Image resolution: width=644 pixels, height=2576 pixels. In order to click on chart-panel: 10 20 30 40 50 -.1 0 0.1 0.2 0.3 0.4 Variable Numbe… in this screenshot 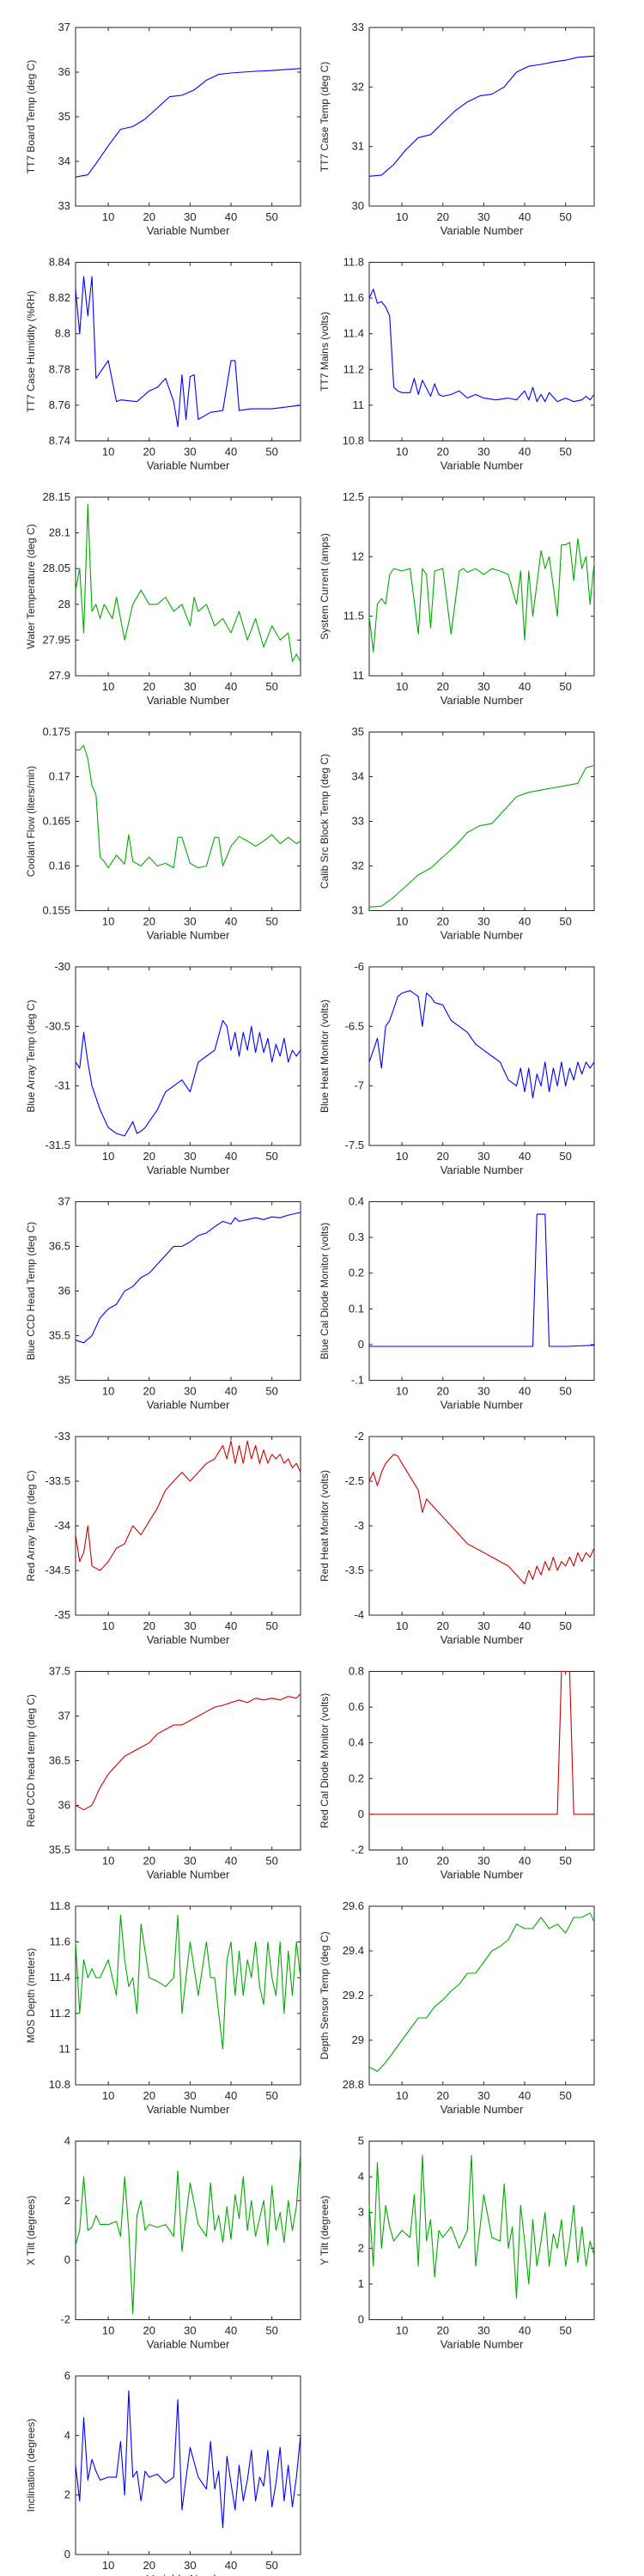, I will do `click(457, 1303)`.